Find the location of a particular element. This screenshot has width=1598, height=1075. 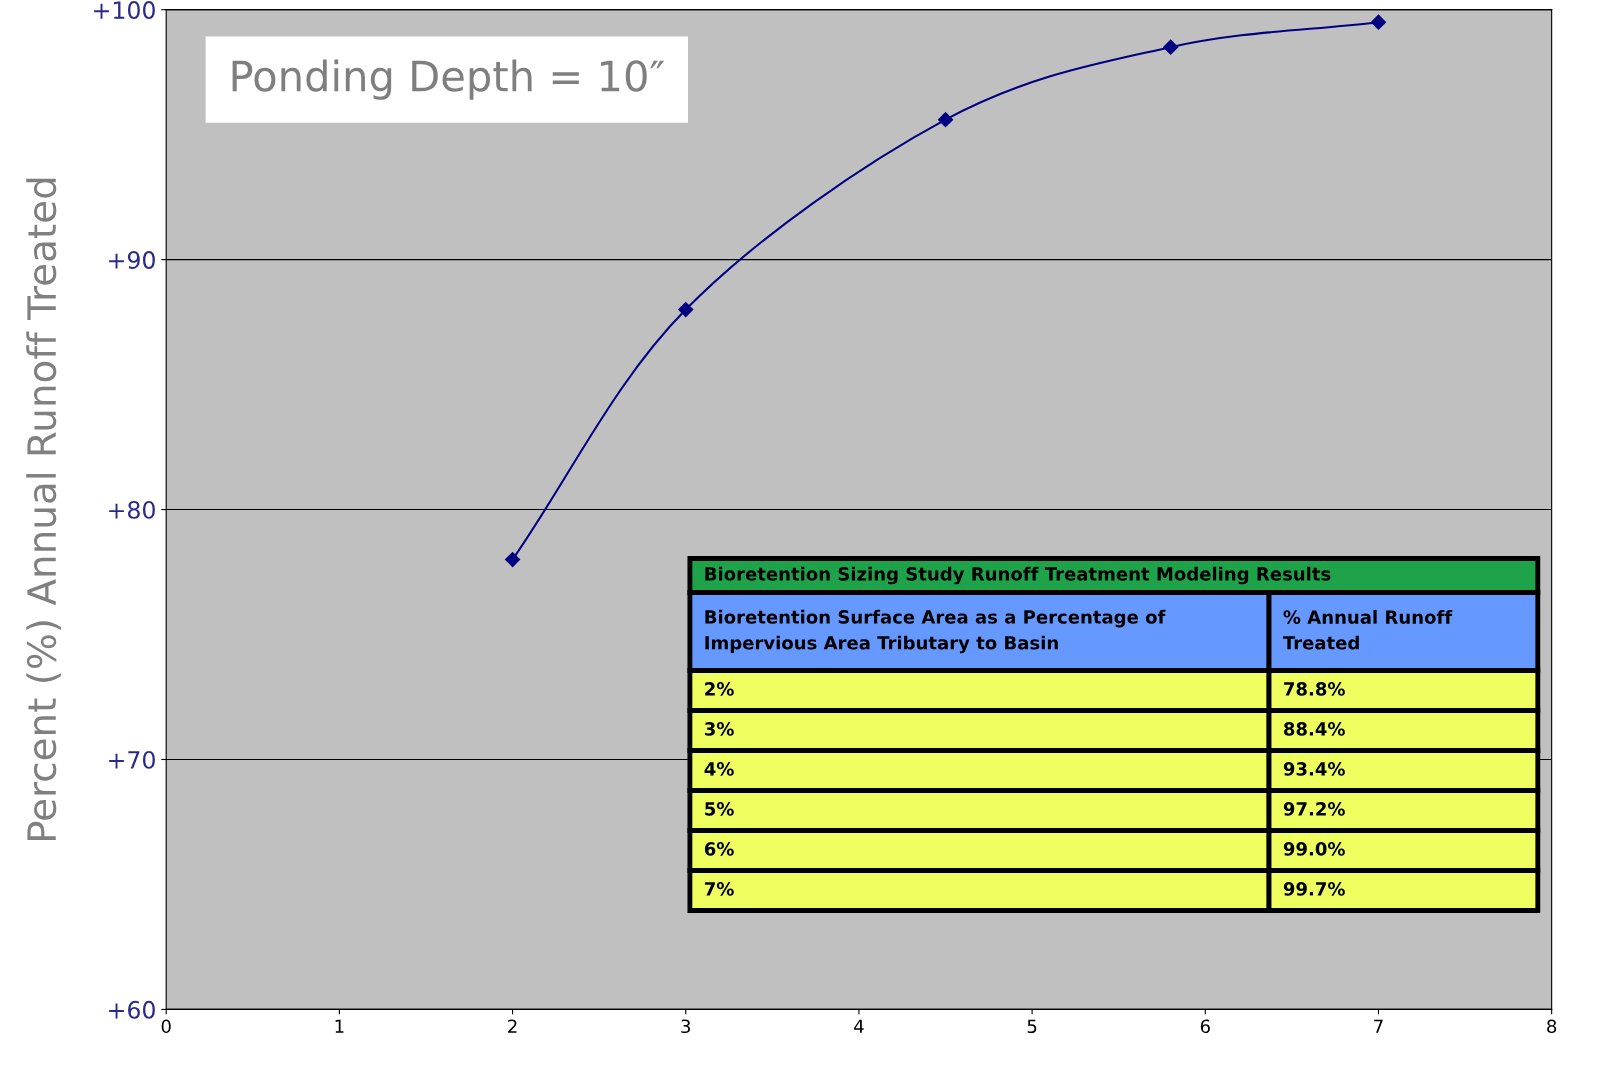

annotation: Bioretention Sizing Study Runoff Treatment Modeling Results is located at coordinates (1018, 575).